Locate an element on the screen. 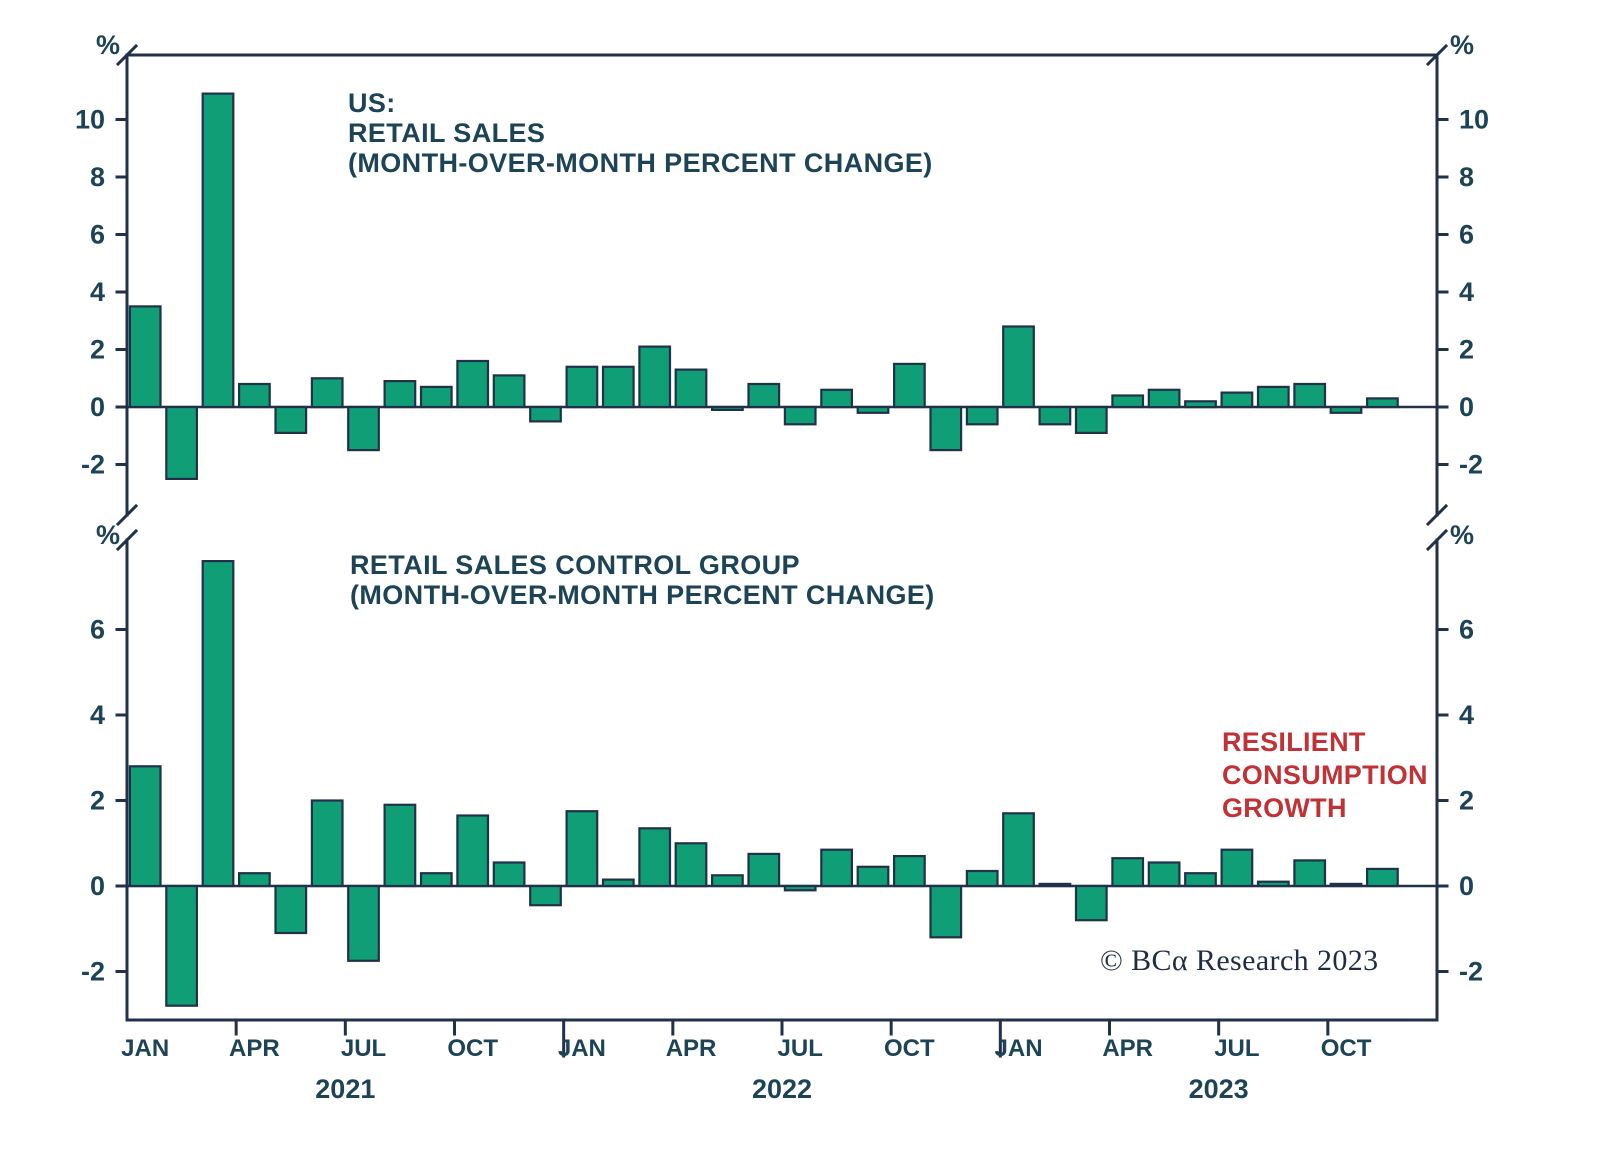 The image size is (1600, 1172). y-tick-label-left: 4 is located at coordinates (97, 292).